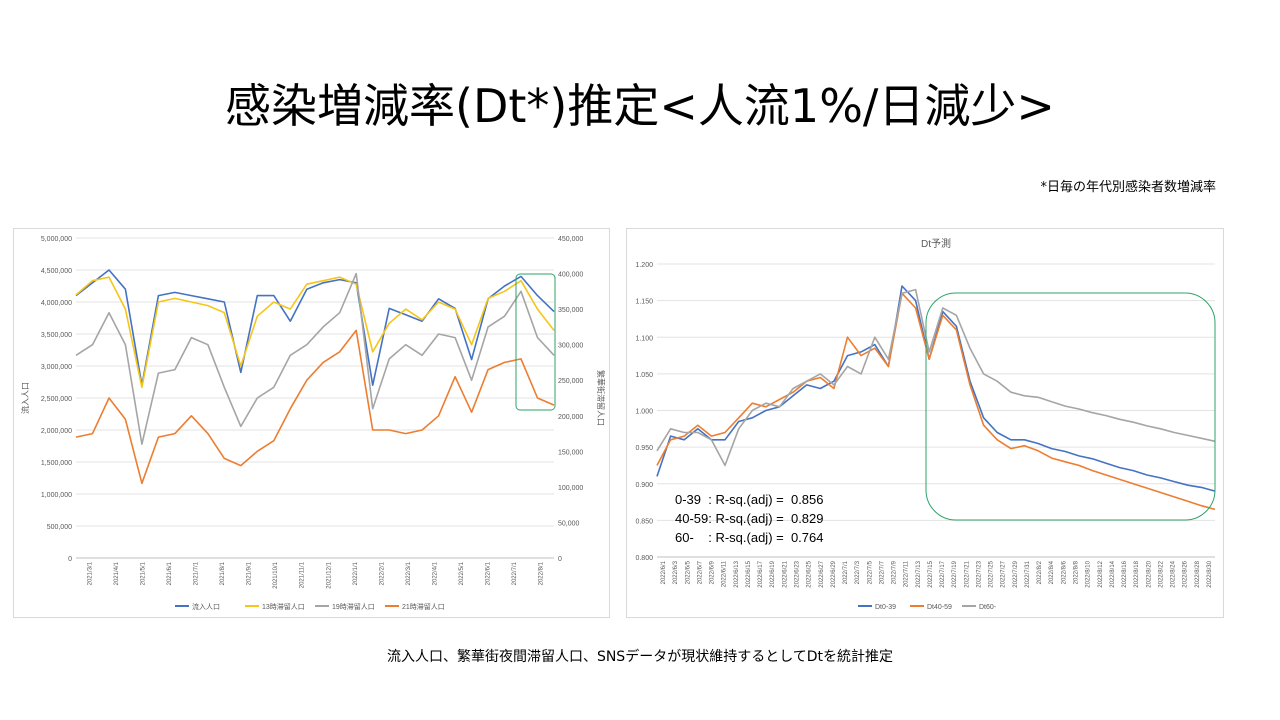 The image size is (1280, 720). Describe the element at coordinates (1128, 187) in the screenshot. I see `footnote: *日毎の年代別感染者数増減率` at that location.